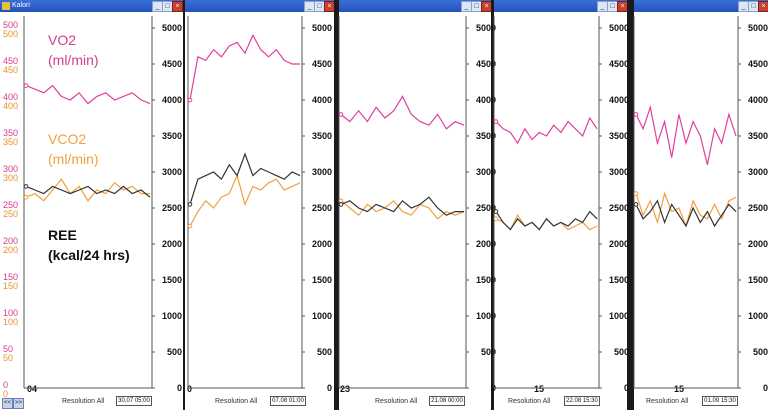 The image size is (768, 410). Describe the element at coordinates (11, 250) in the screenshot. I see `left-tick-vco2: 200` at that location.